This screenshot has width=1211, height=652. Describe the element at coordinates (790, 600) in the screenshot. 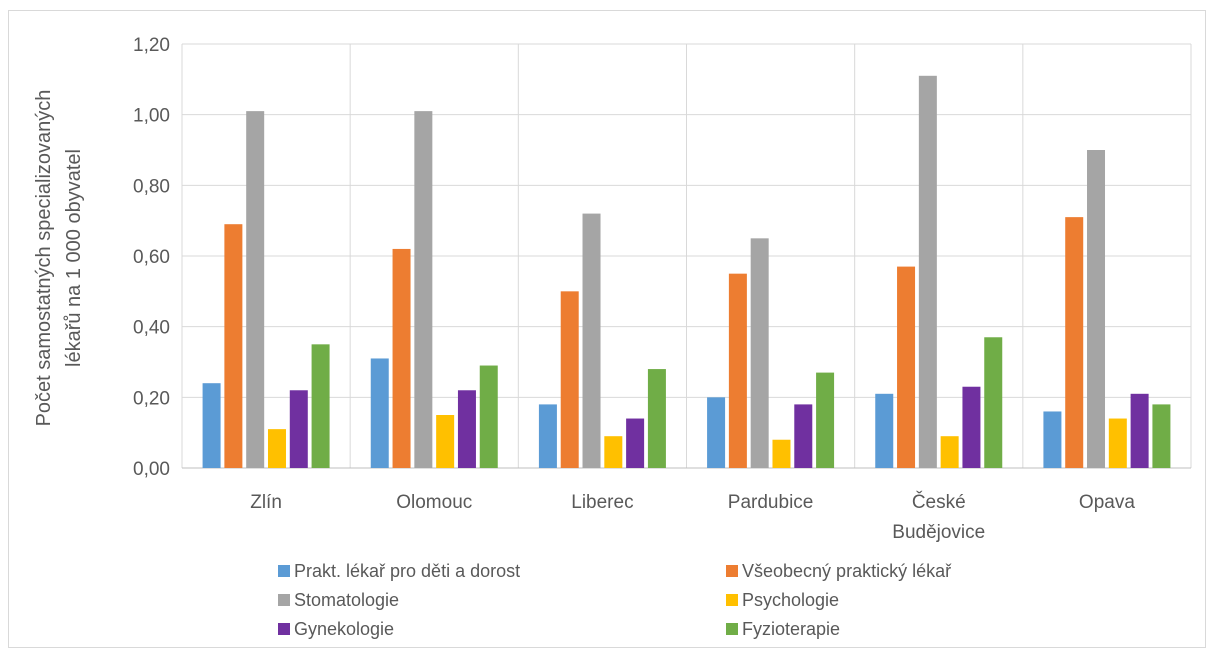

I see `legend-label-4: Psychologie` at that location.